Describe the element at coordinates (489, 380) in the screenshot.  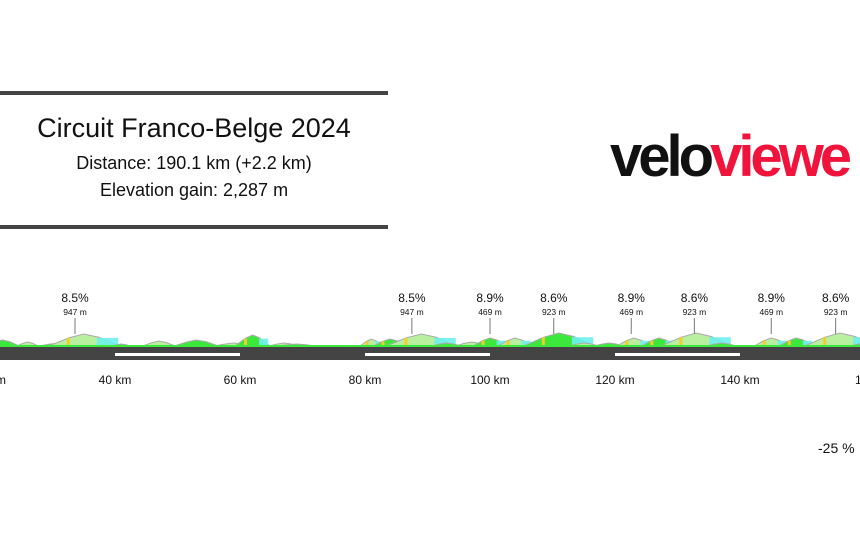
I see `x-tick-label: 100 km` at that location.